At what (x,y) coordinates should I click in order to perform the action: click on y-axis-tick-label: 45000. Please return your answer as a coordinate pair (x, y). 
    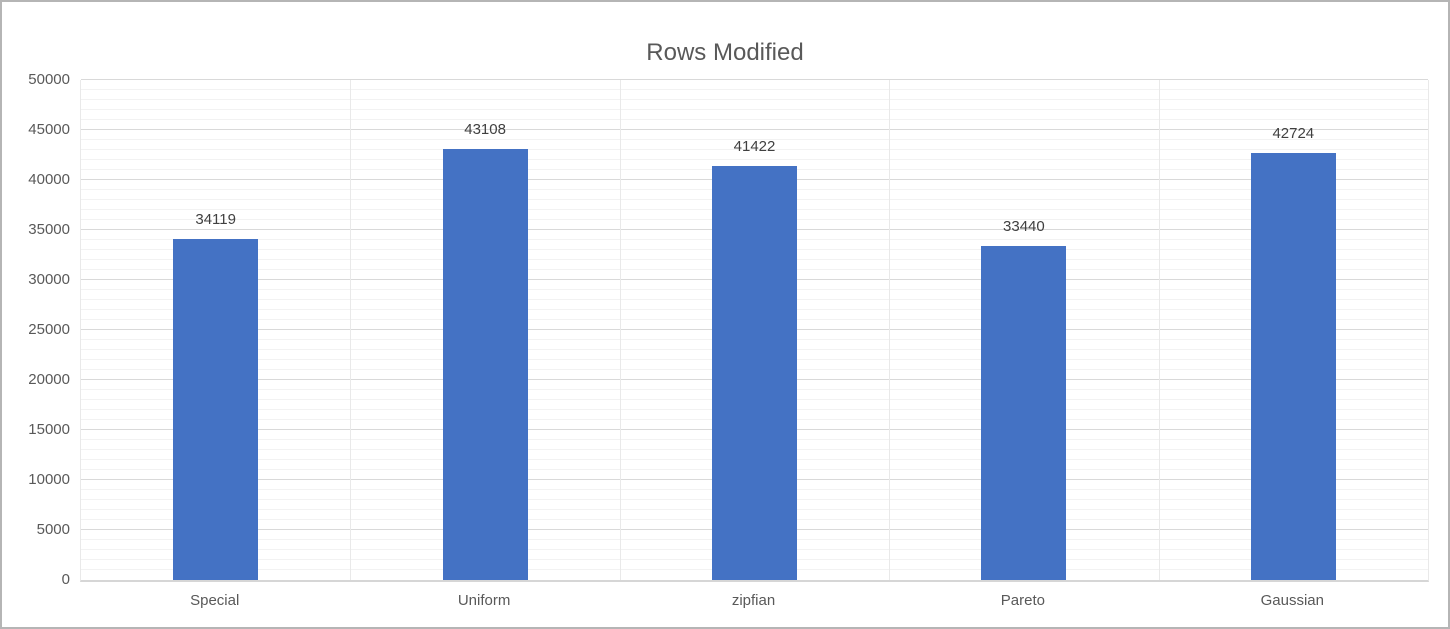
    Looking at the image, I should click on (49, 129).